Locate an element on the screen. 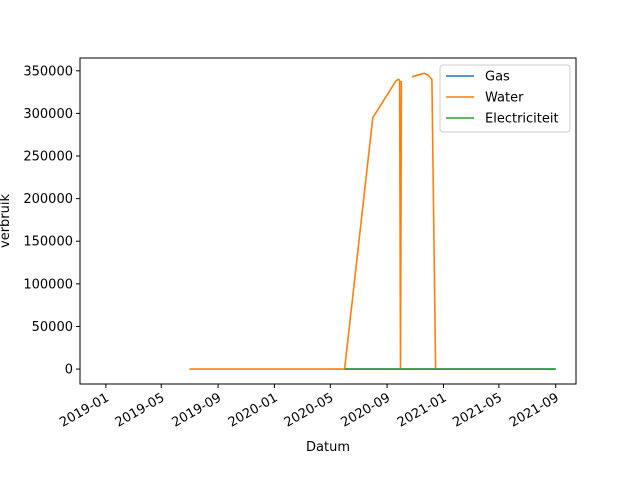 The height and width of the screenshot is (480, 640). y-tick-label: 250000 is located at coordinates (48, 157).